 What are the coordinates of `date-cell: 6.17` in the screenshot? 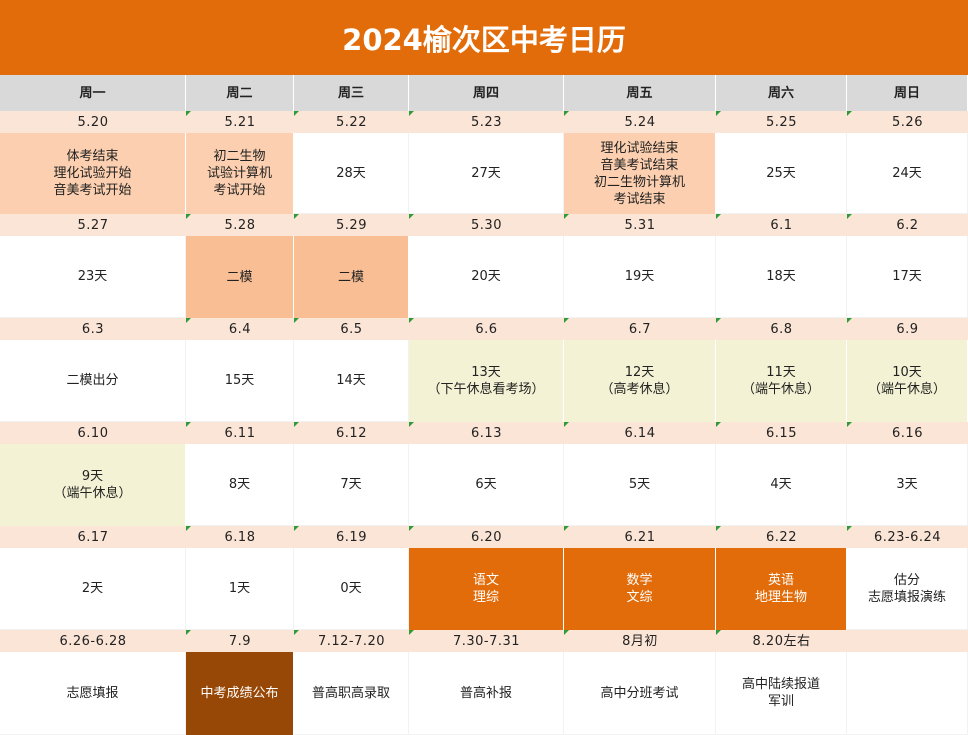 It's located at (93, 537).